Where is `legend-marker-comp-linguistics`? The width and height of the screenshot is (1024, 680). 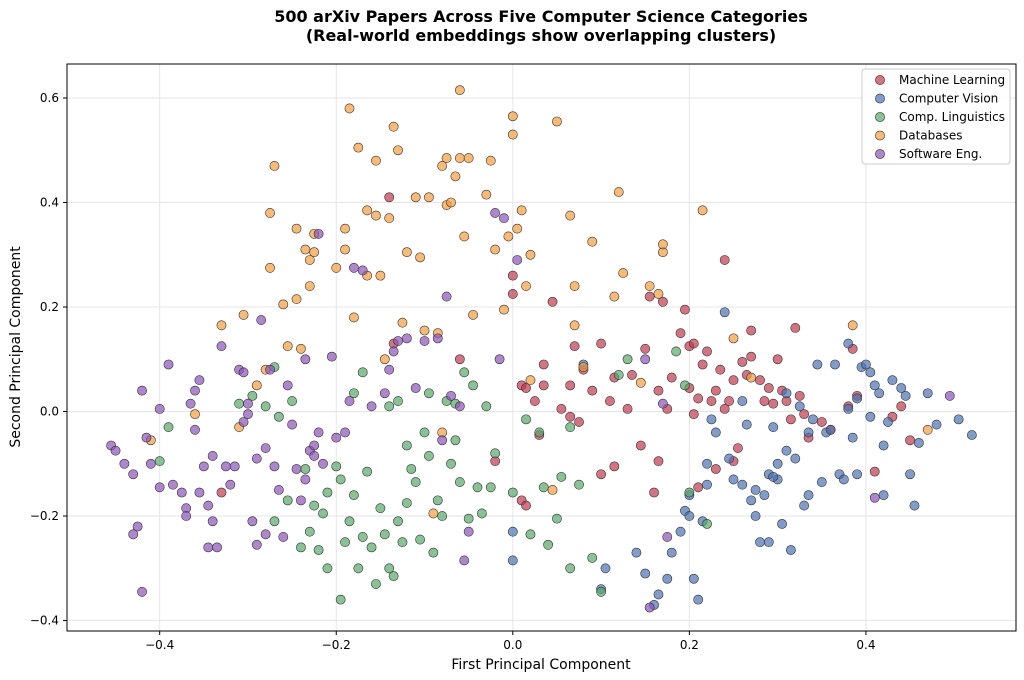 legend-marker-comp-linguistics is located at coordinates (880, 117).